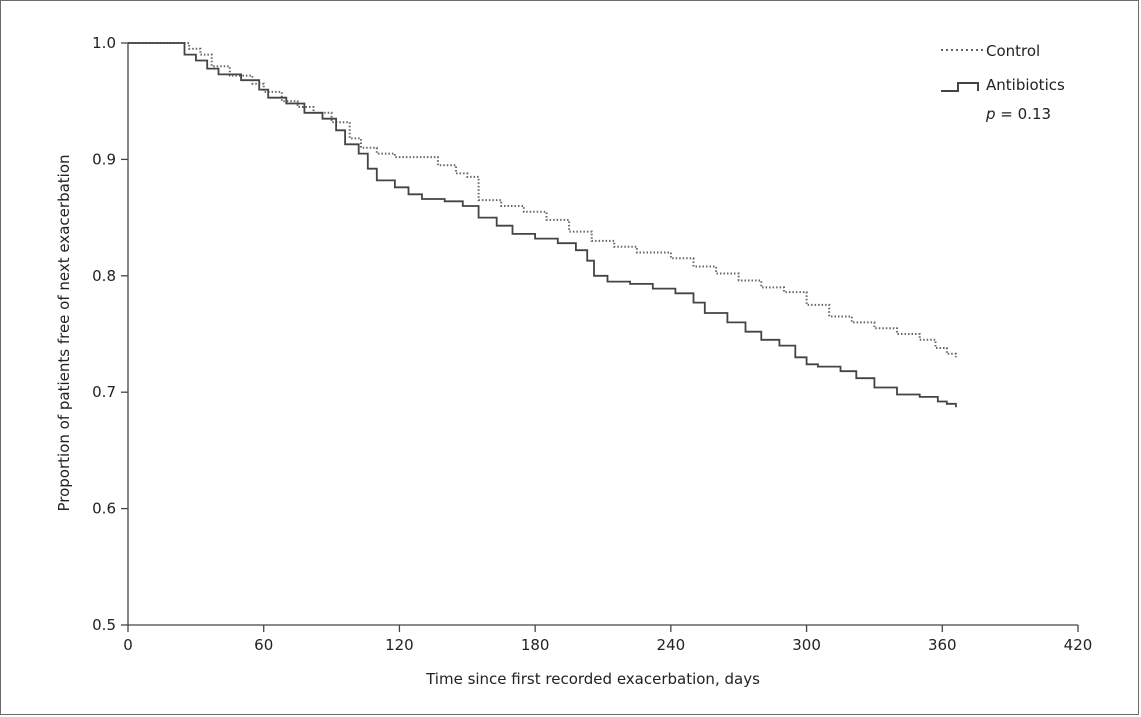 This screenshot has height=717, width=1141. Describe the element at coordinates (942, 645) in the screenshot. I see `x-tick-label: 360` at that location.